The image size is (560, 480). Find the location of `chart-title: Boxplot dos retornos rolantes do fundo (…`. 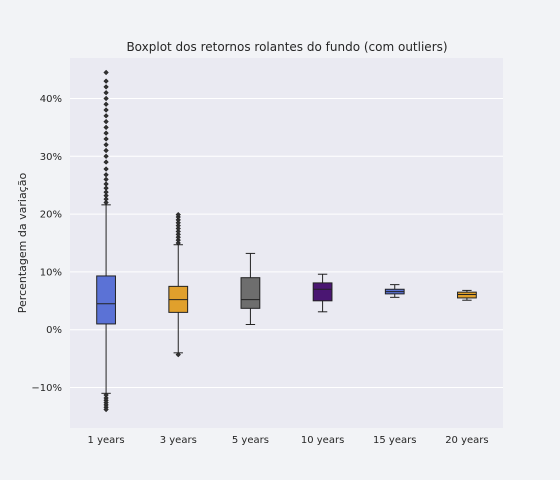

chart-title: Boxplot dos retornos rolantes do fundo (… is located at coordinates (286, 47).